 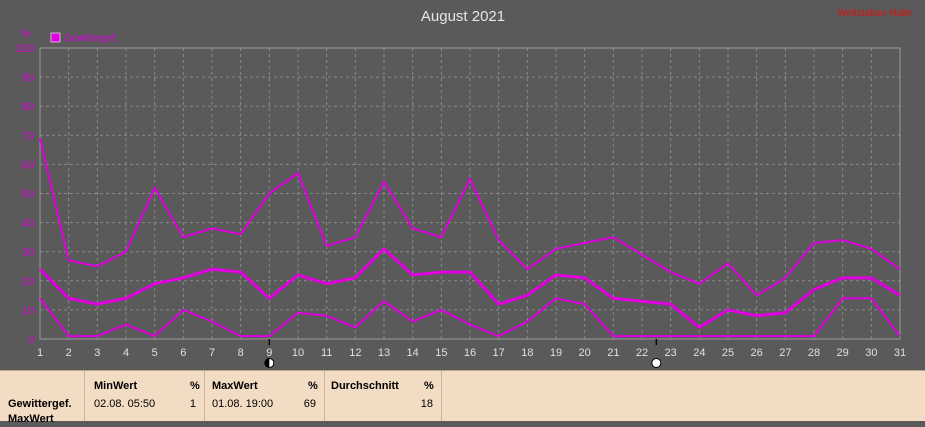 I want to click on y-tick-label: 70, so click(x=28, y=136).